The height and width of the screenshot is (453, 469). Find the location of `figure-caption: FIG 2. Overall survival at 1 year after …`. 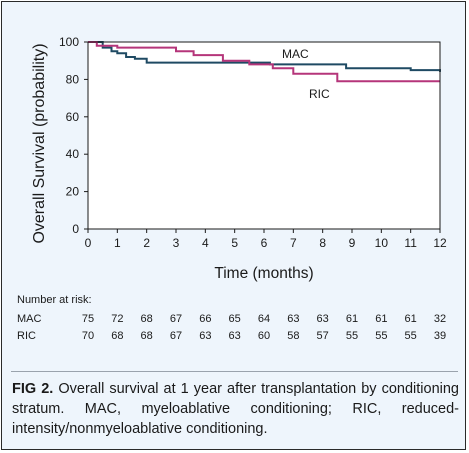

figure-caption: FIG 2. Overall survival at 1 year after … is located at coordinates (235, 409).